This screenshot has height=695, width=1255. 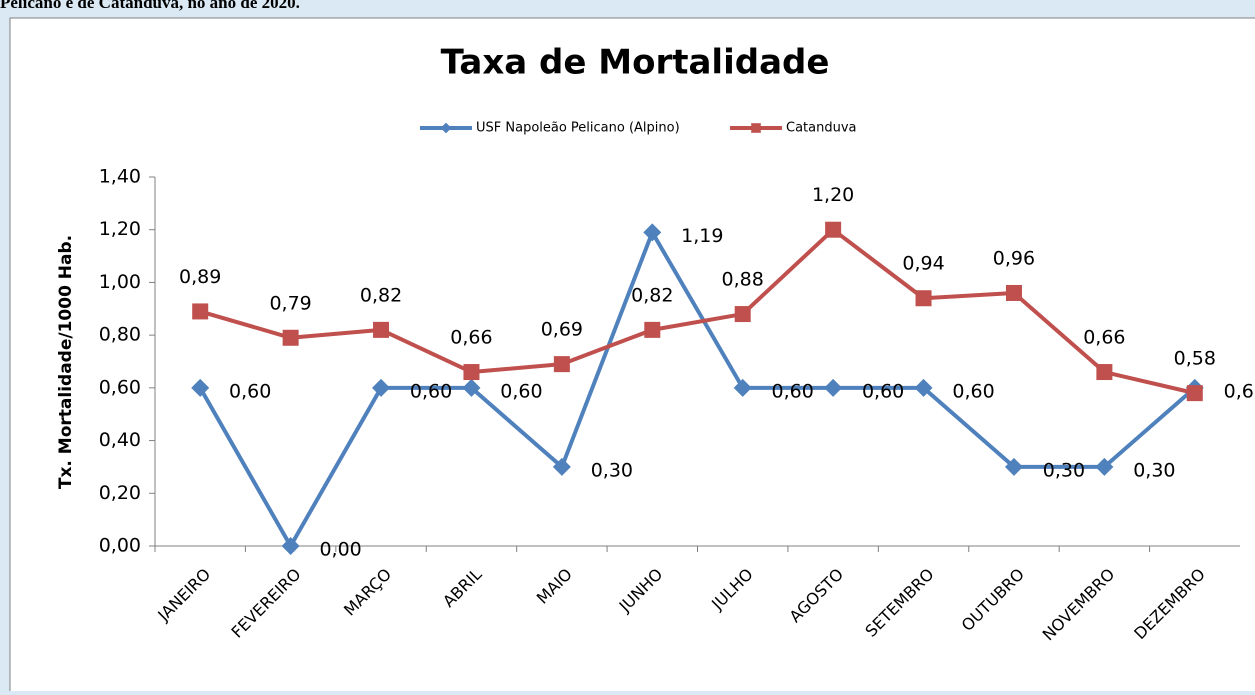 What do you see at coordinates (578, 128) in the screenshot?
I see `legend-label: USF Napoleão Pelicano (Alpino)` at bounding box center [578, 128].